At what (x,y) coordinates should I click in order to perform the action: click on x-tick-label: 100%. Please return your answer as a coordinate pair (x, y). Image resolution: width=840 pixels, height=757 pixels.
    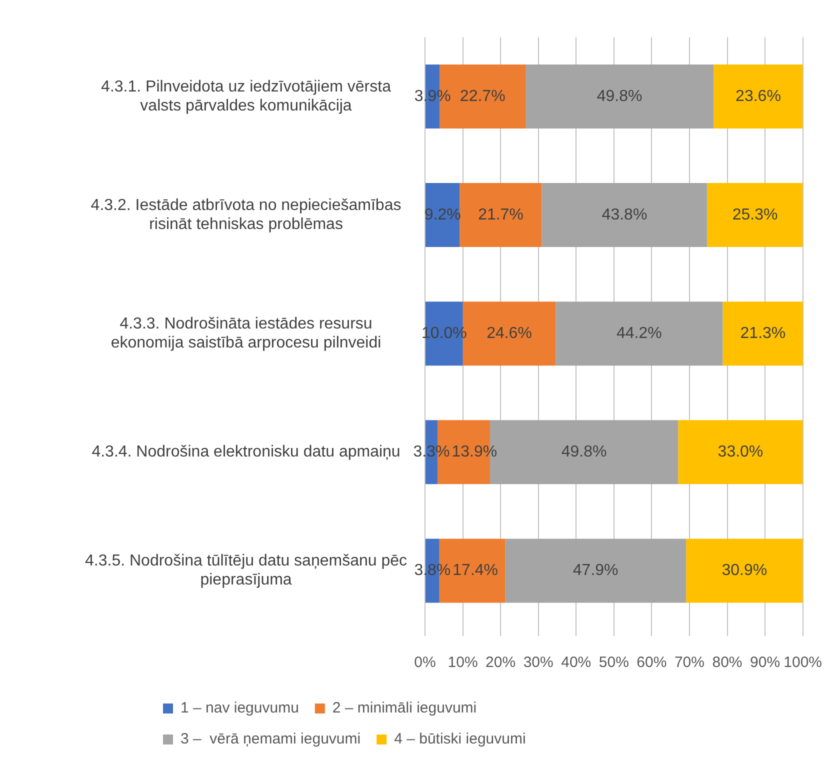
    Looking at the image, I should click on (803, 663).